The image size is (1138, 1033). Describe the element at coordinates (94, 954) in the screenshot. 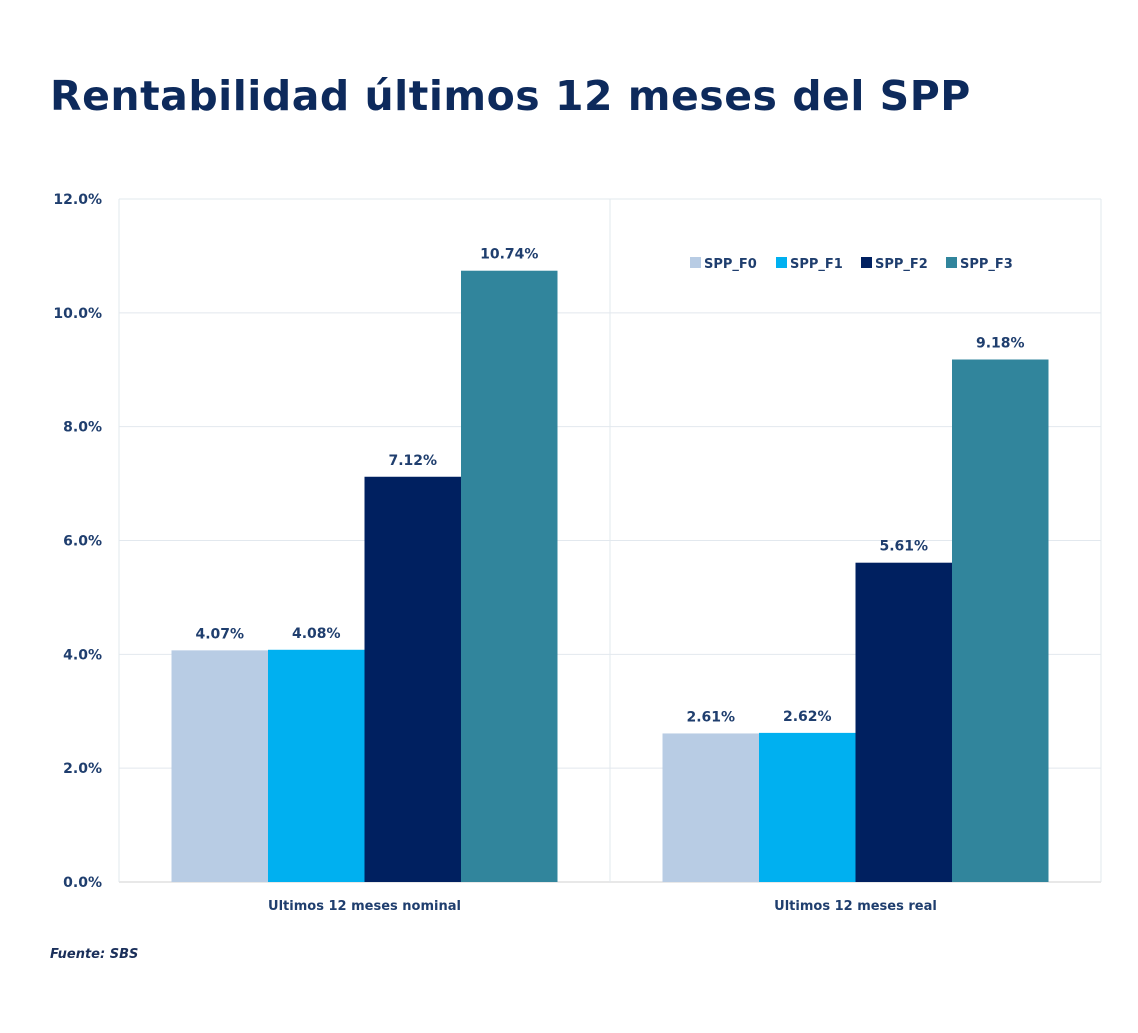

I see `source-note: Fuente: SBS` at that location.